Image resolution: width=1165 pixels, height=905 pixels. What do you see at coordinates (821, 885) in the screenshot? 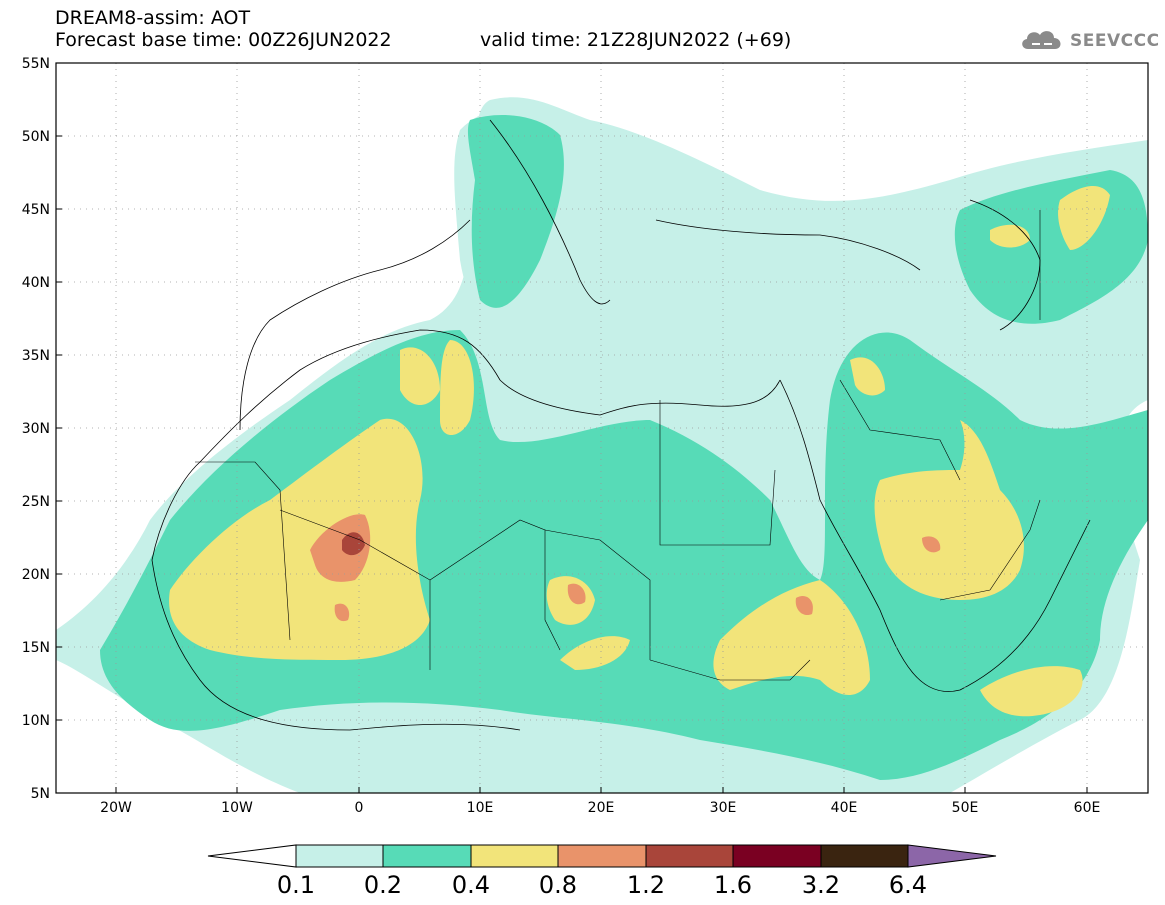
I see `colorbar-label: 3.2` at bounding box center [821, 885].